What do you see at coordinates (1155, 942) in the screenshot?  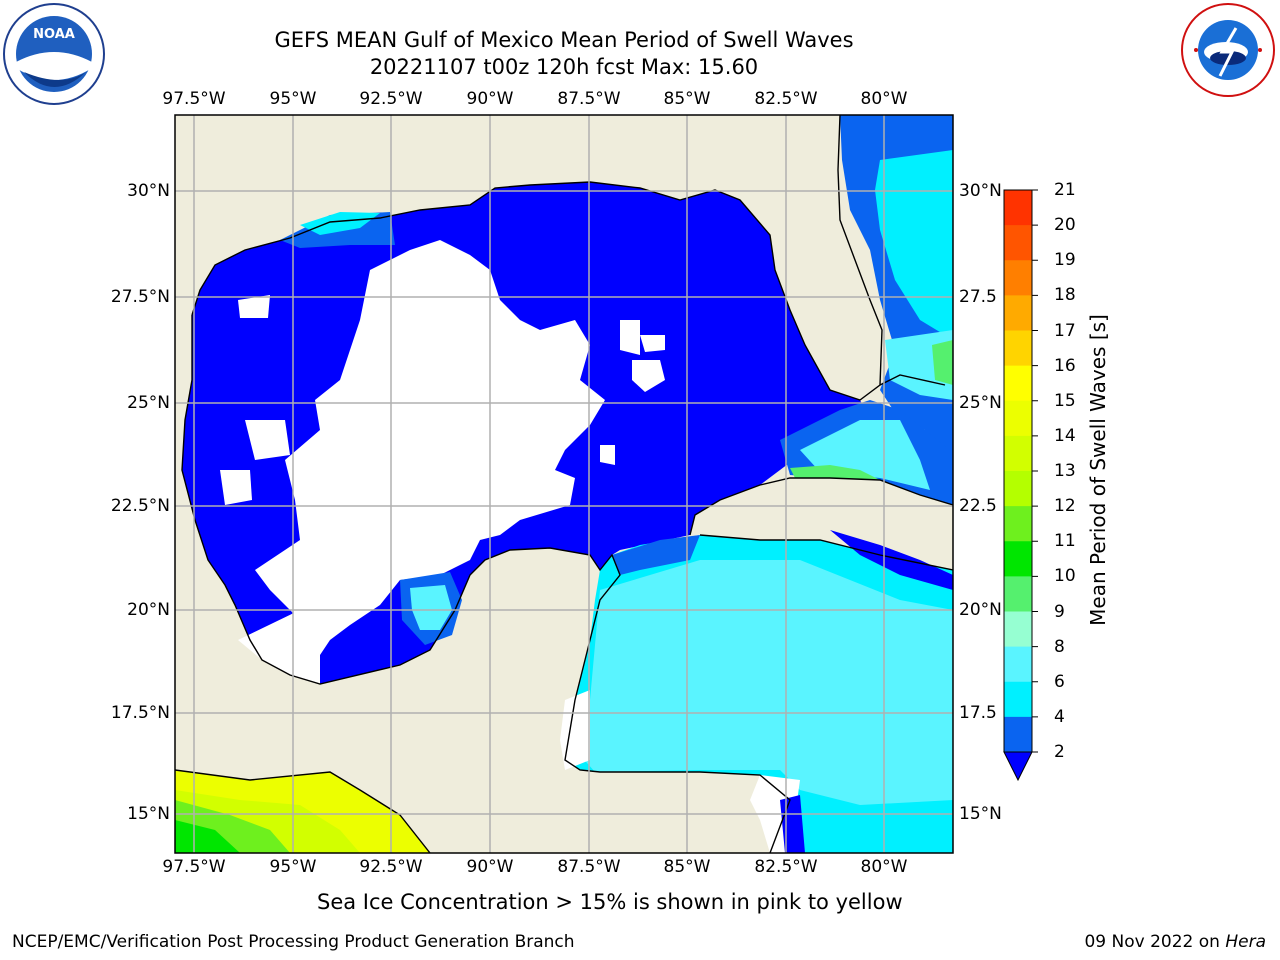 I see `footer-date-text: 09 Nov 2022 on` at bounding box center [1155, 942].